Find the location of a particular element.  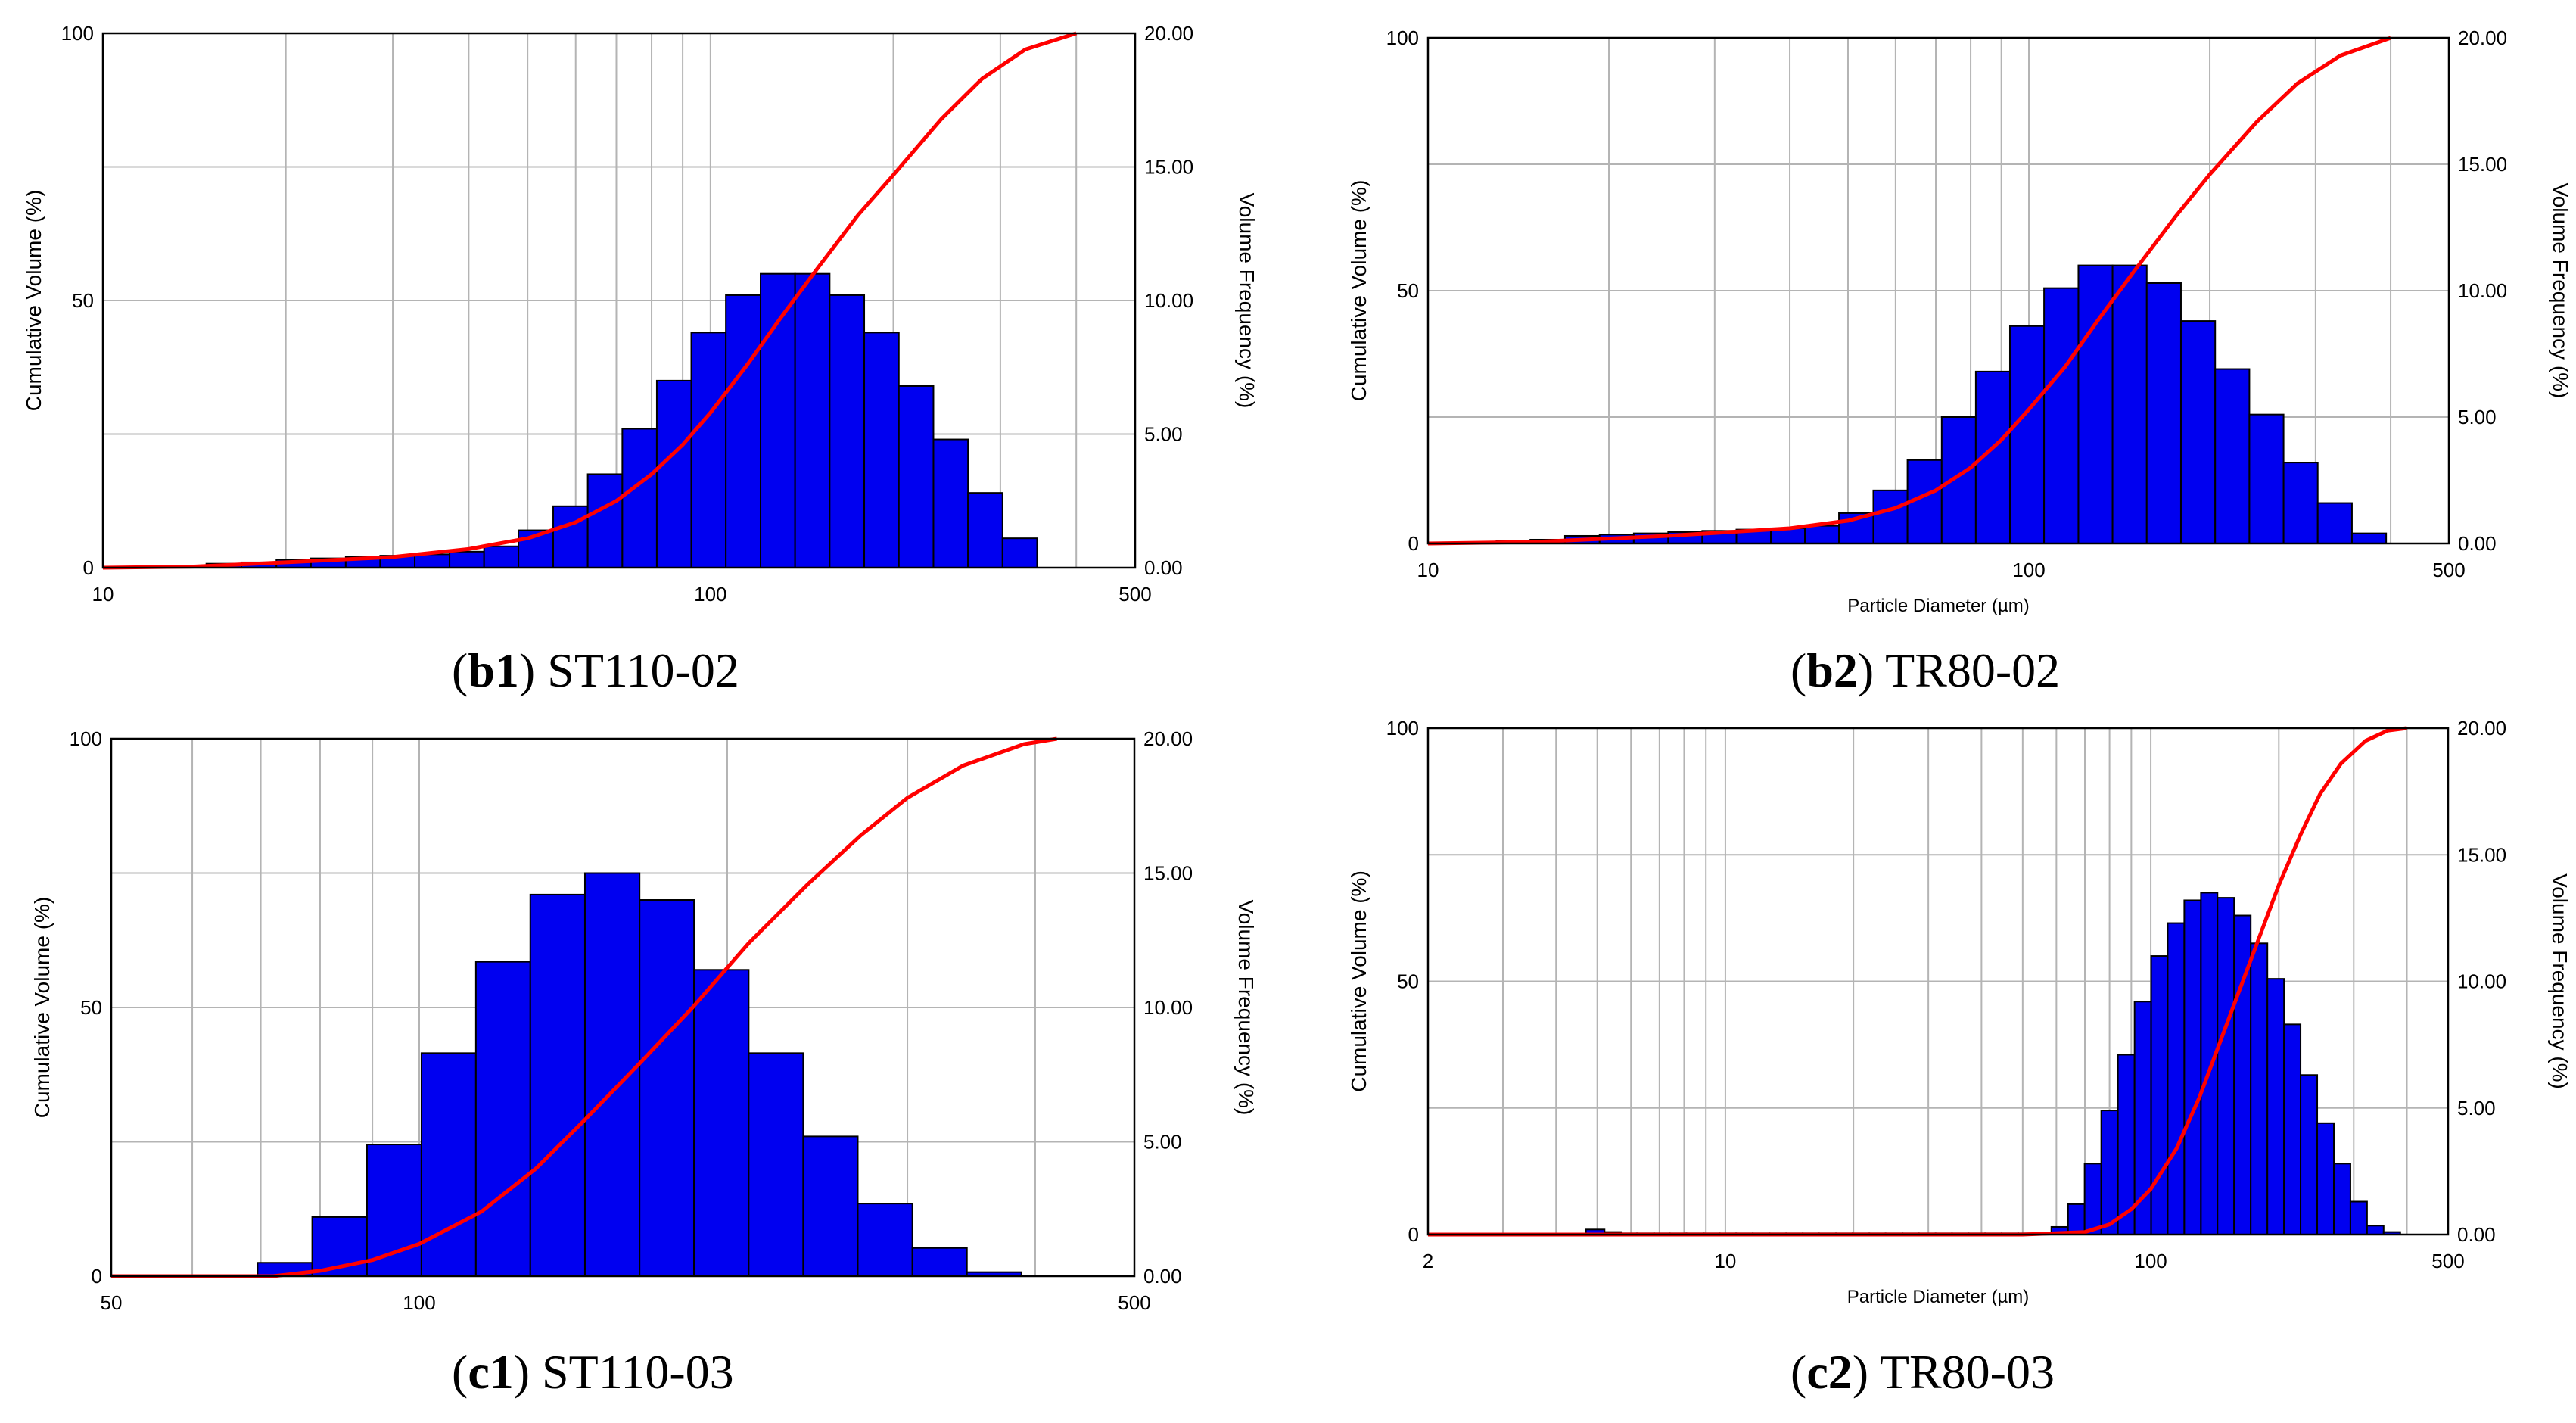

caption-c2: (c2) TR80-03 is located at coordinates (1922, 1372).